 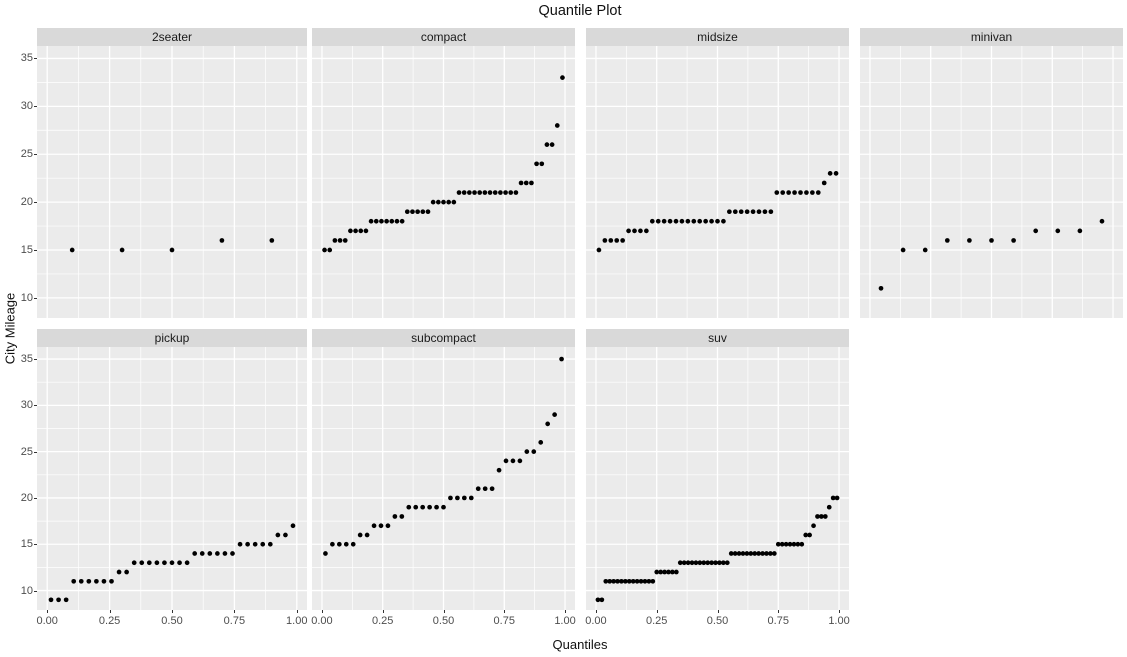 I want to click on x-tick-label: 0.50, so click(x=717, y=621).